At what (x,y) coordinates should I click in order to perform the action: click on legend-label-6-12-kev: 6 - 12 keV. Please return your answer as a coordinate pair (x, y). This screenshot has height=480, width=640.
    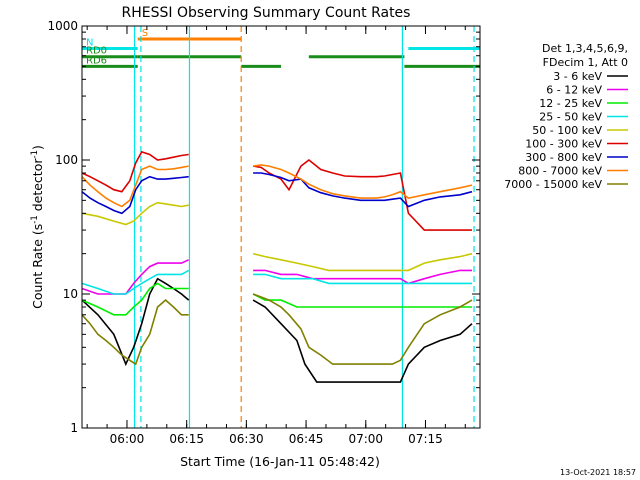
    Looking at the image, I should click on (574, 90).